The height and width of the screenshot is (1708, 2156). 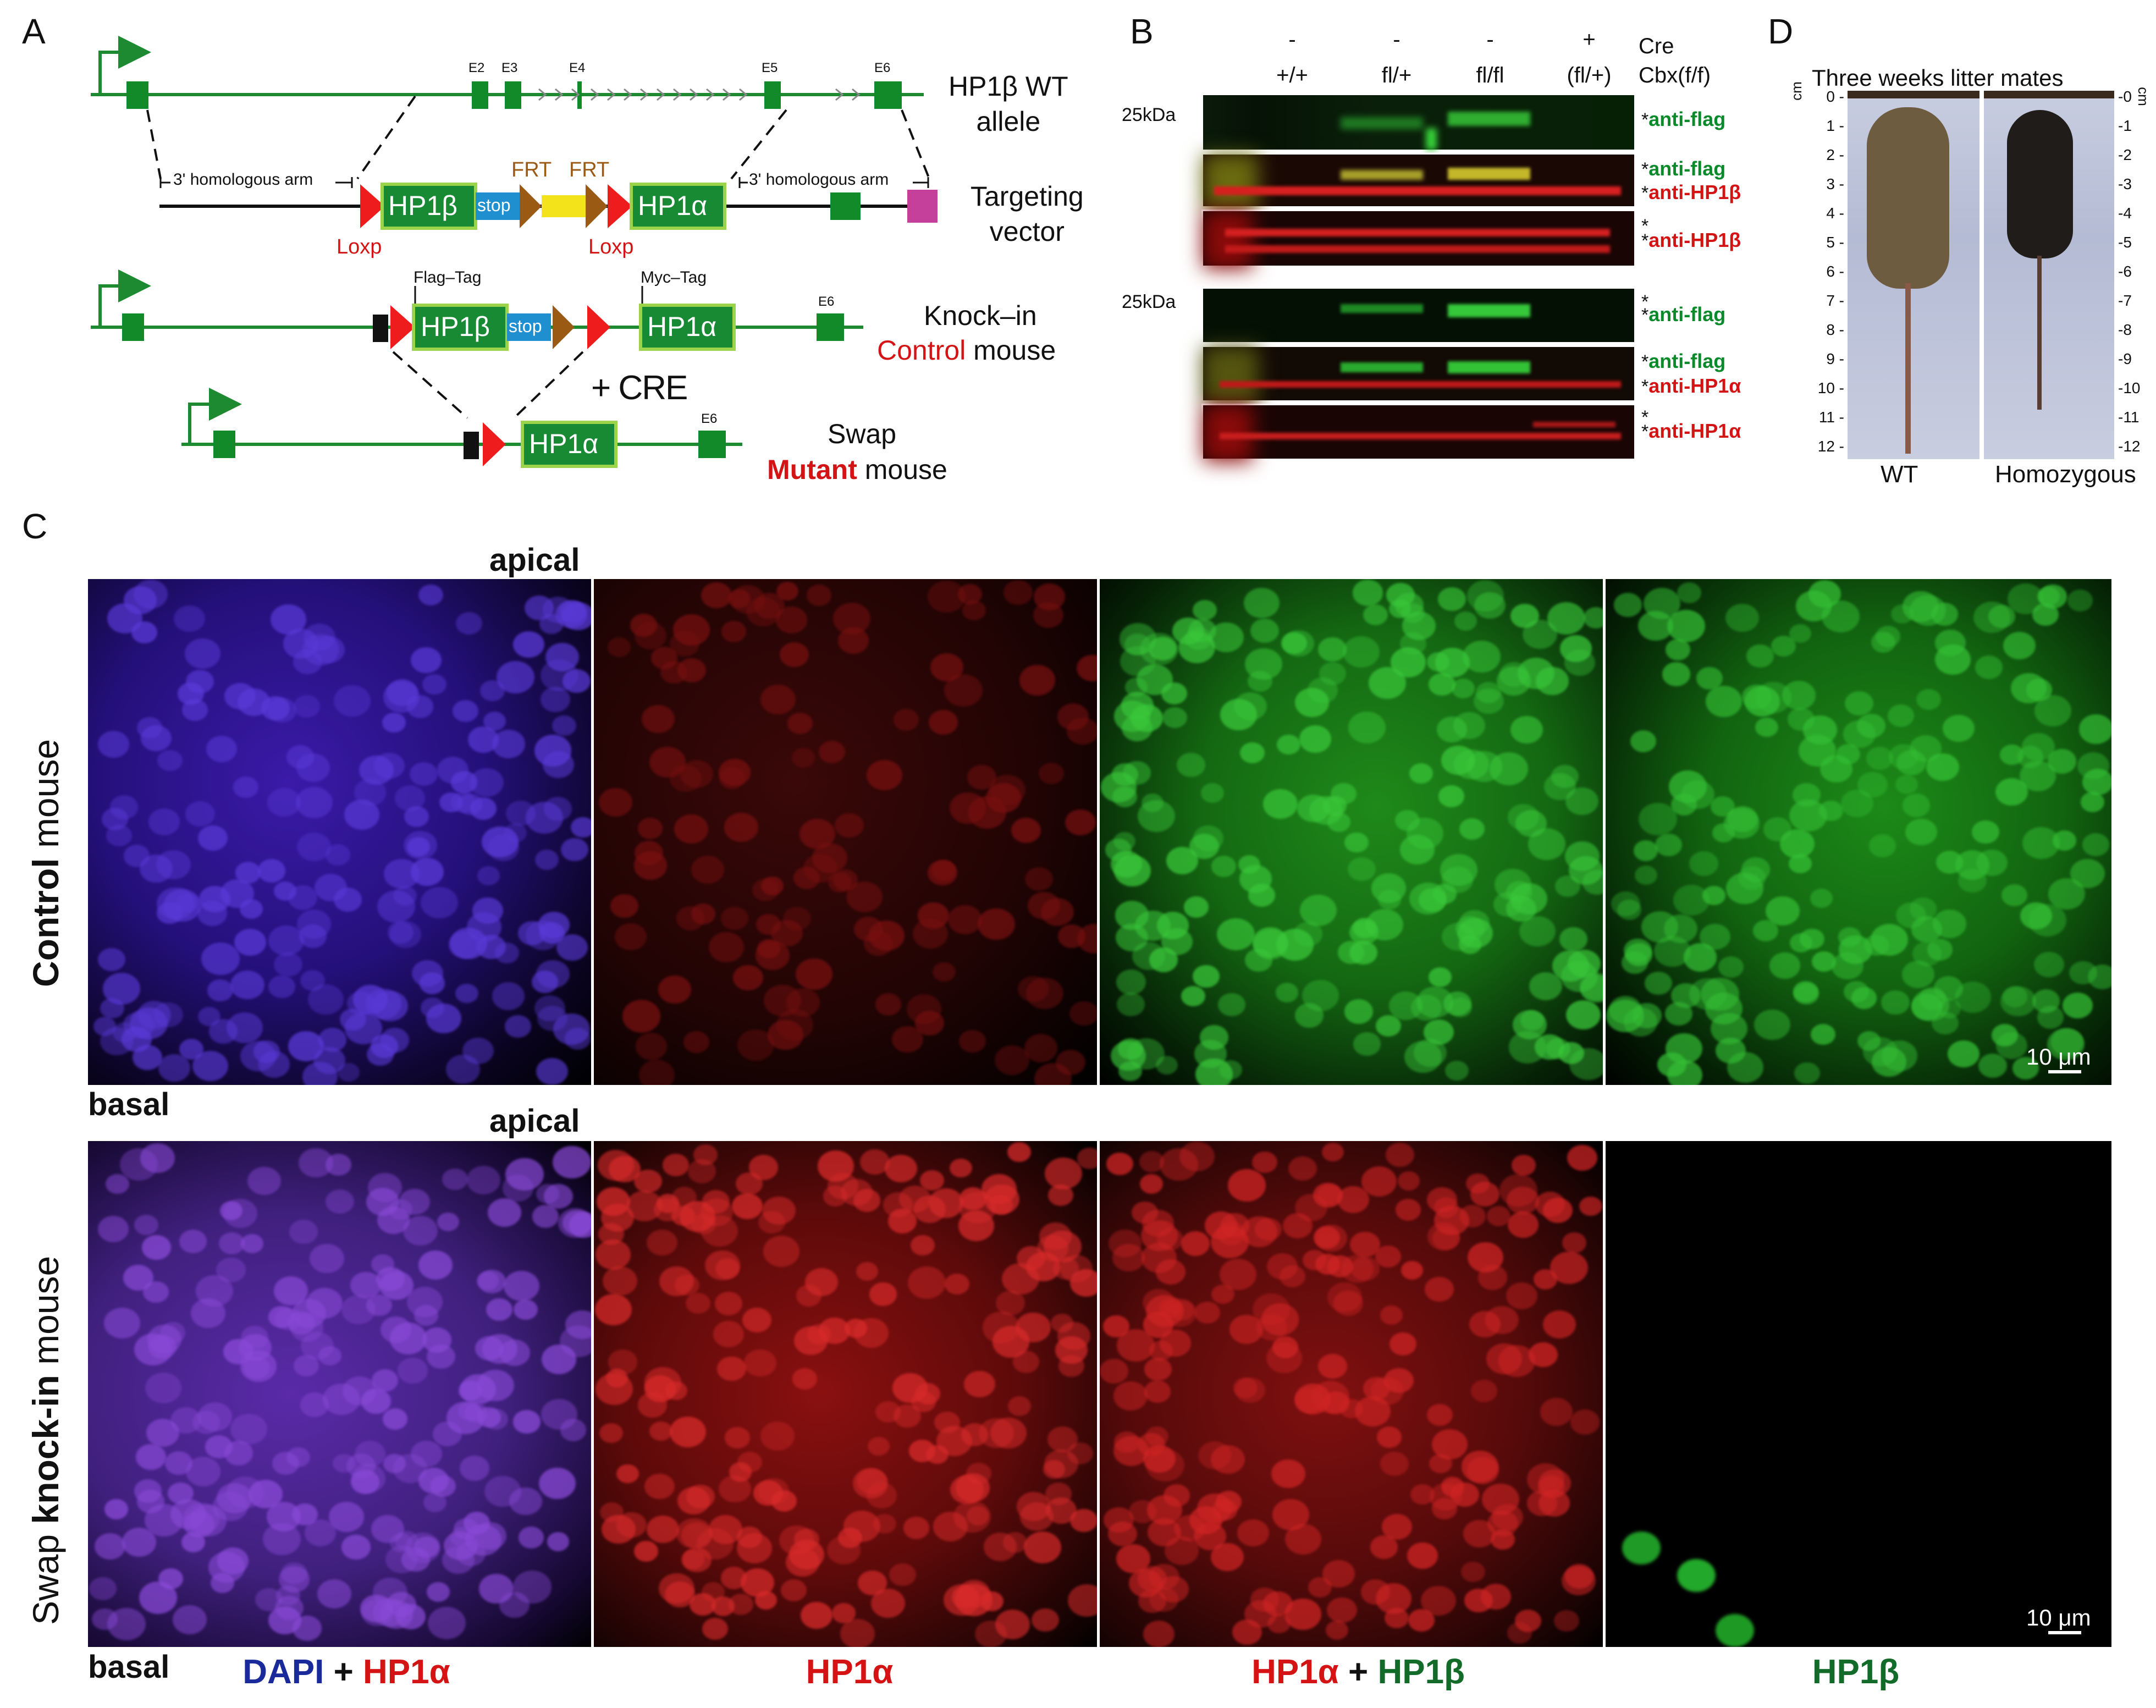 I want to click on mw-marker-1: 25kDa, so click(x=1149, y=114).